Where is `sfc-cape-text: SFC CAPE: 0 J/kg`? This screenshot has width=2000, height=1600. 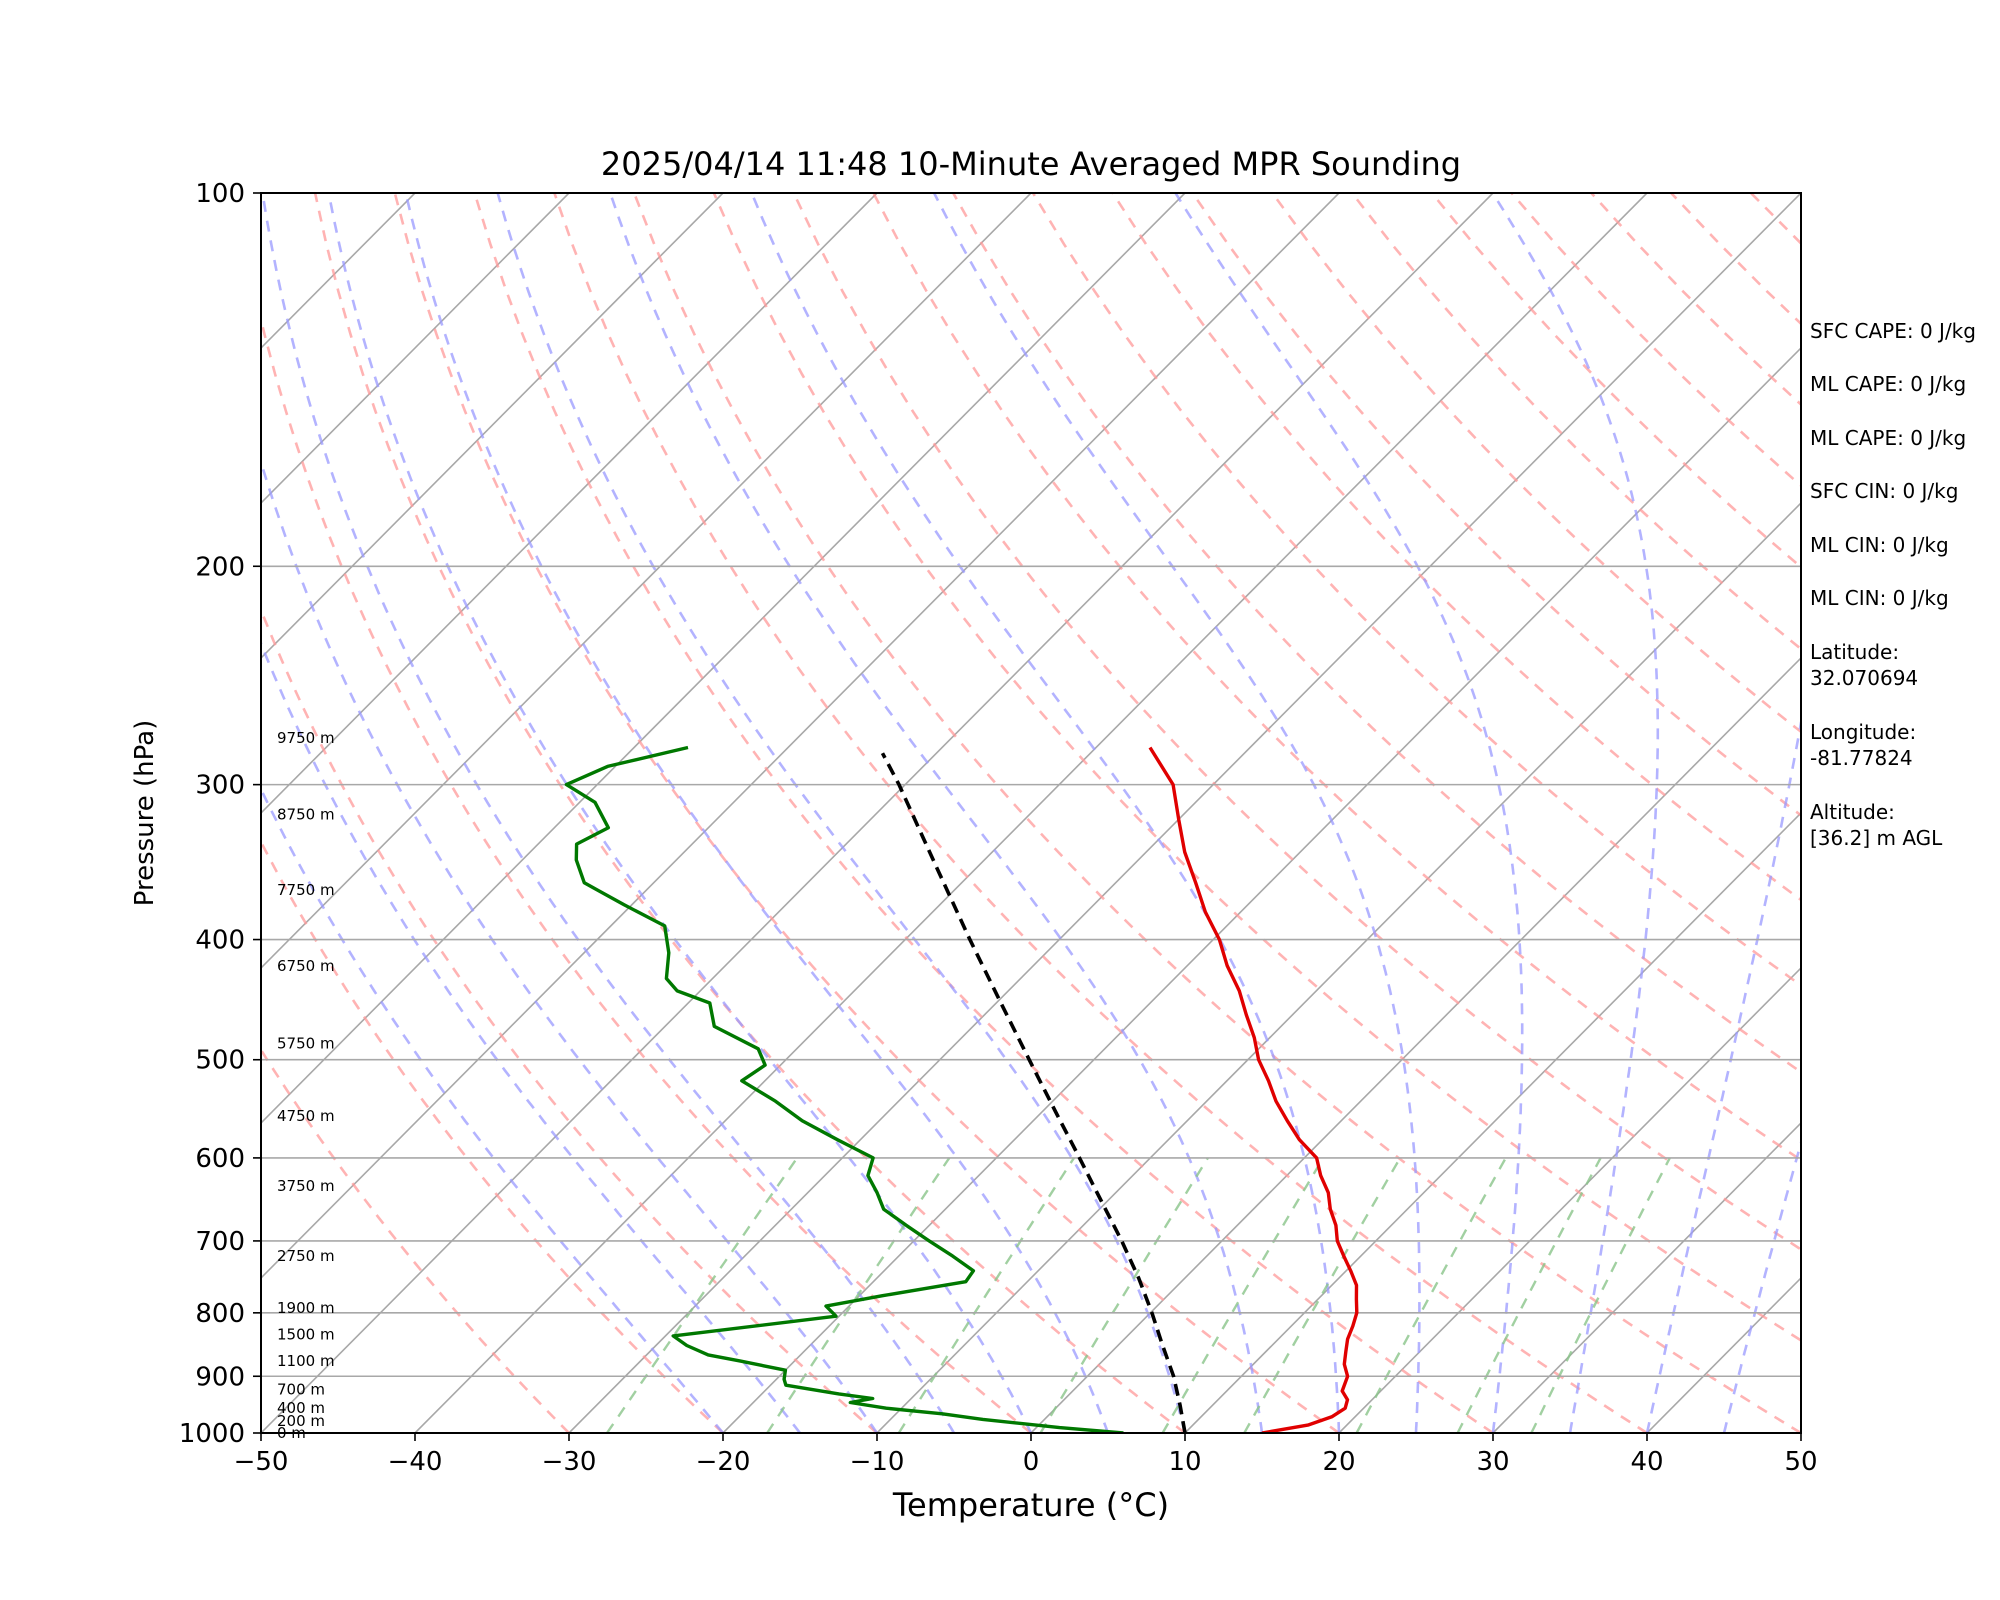 sfc-cape-text: SFC CAPE: 0 J/kg is located at coordinates (1893, 331).